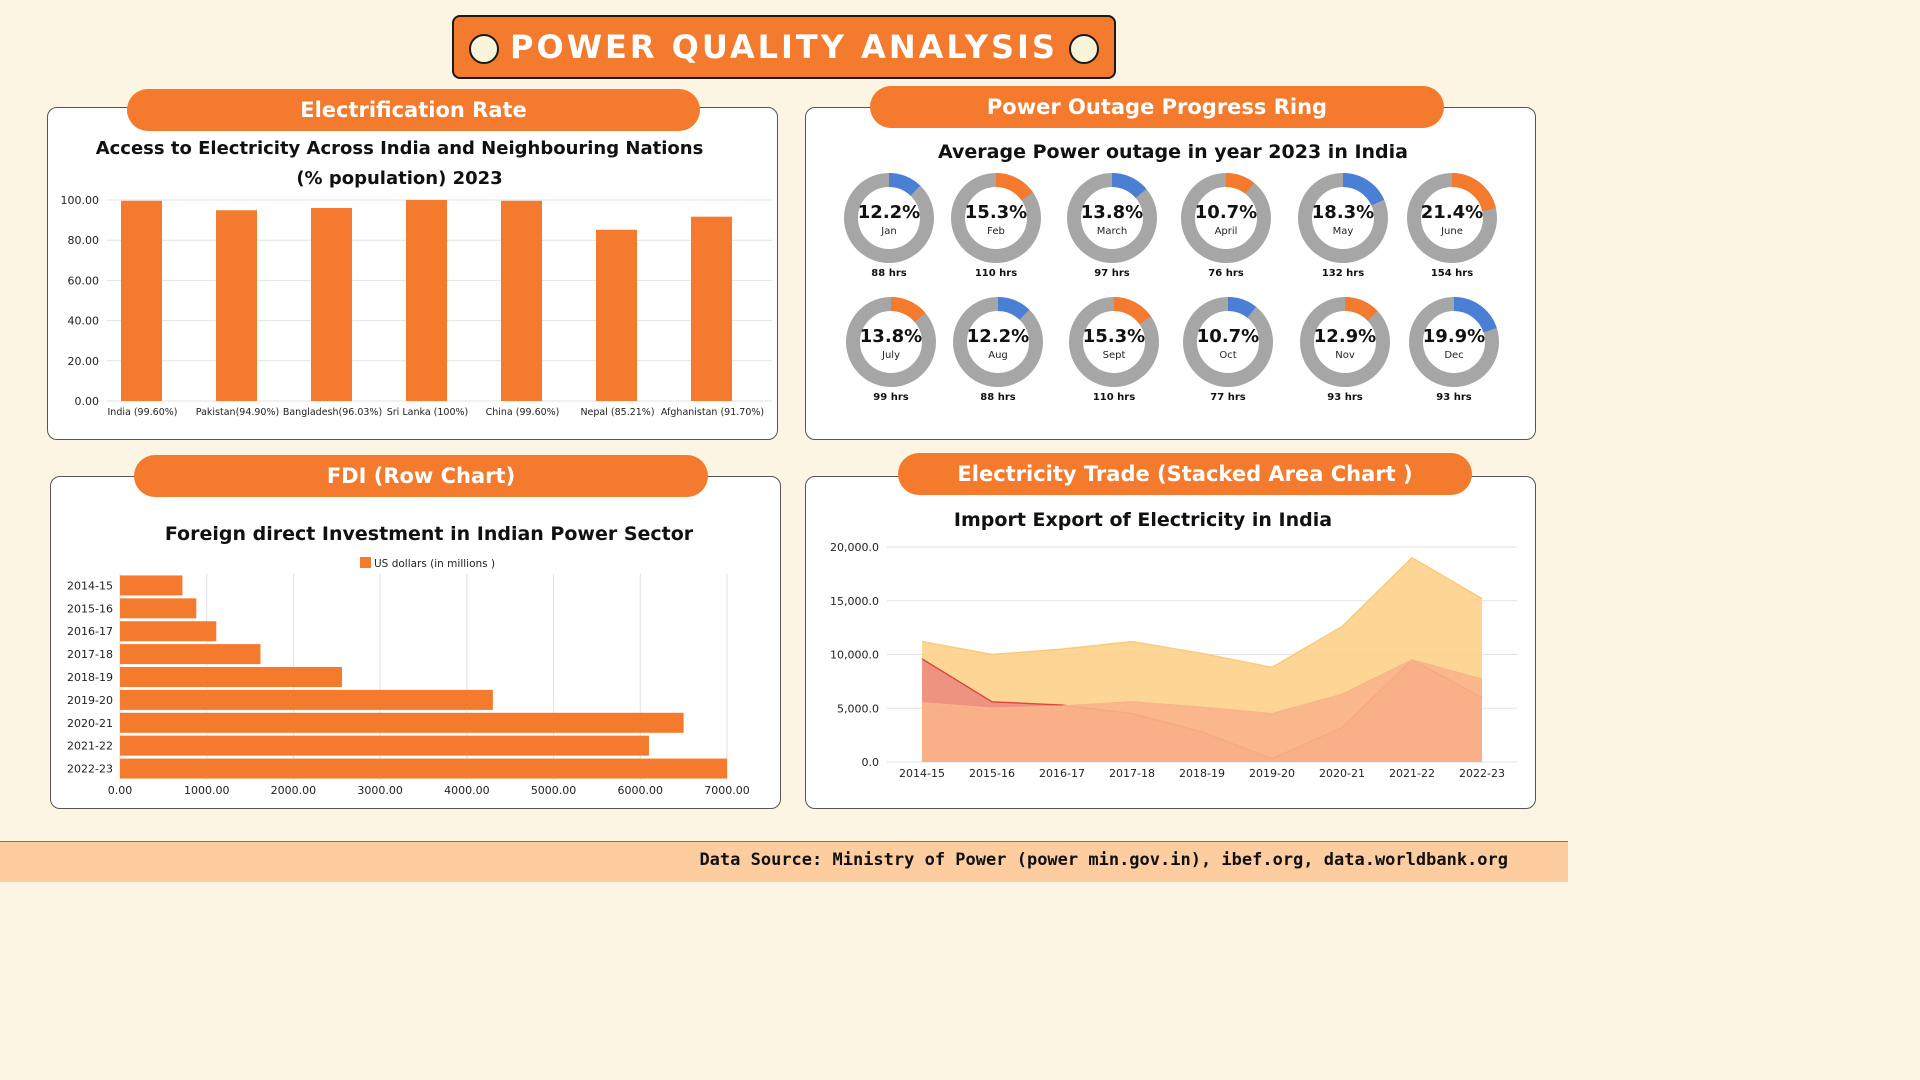 This screenshot has height=1080, width=1920. What do you see at coordinates (1452, 212) in the screenshot?
I see `ring-percent: 21.4%` at bounding box center [1452, 212].